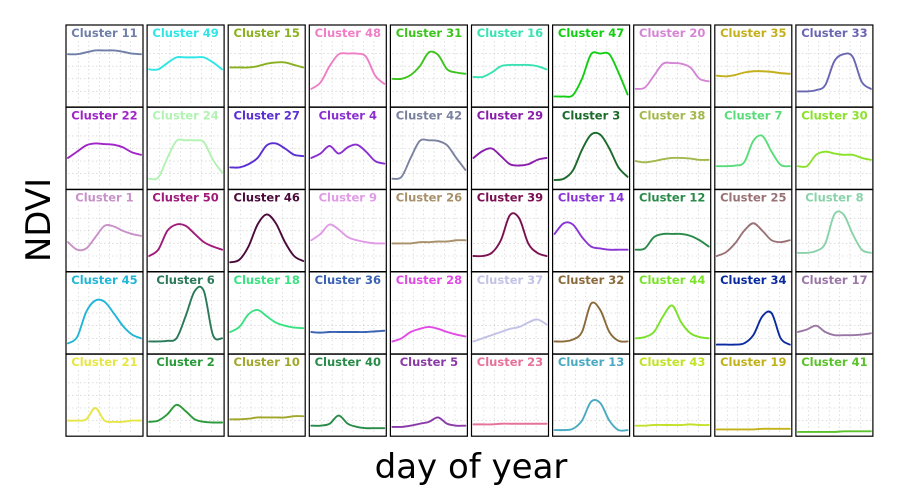 The height and width of the screenshot is (494, 900). I want to click on panel-cluster-43: Cluster 43, so click(672, 395).